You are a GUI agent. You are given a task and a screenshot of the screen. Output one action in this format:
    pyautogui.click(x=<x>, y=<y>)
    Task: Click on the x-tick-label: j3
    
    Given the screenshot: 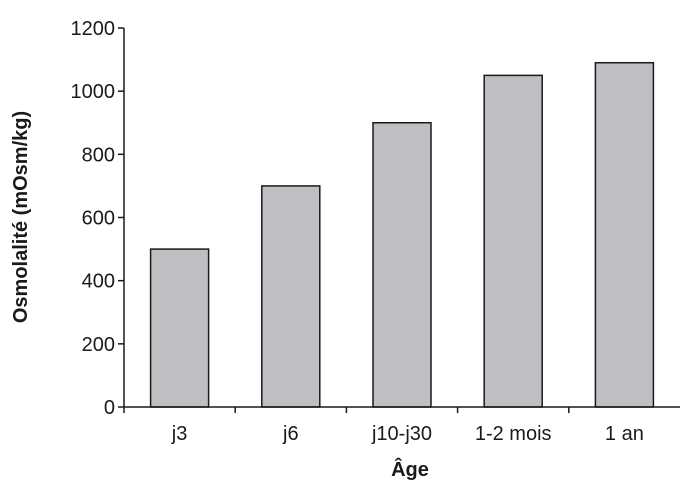 What is the action you would take?
    pyautogui.click(x=179, y=434)
    